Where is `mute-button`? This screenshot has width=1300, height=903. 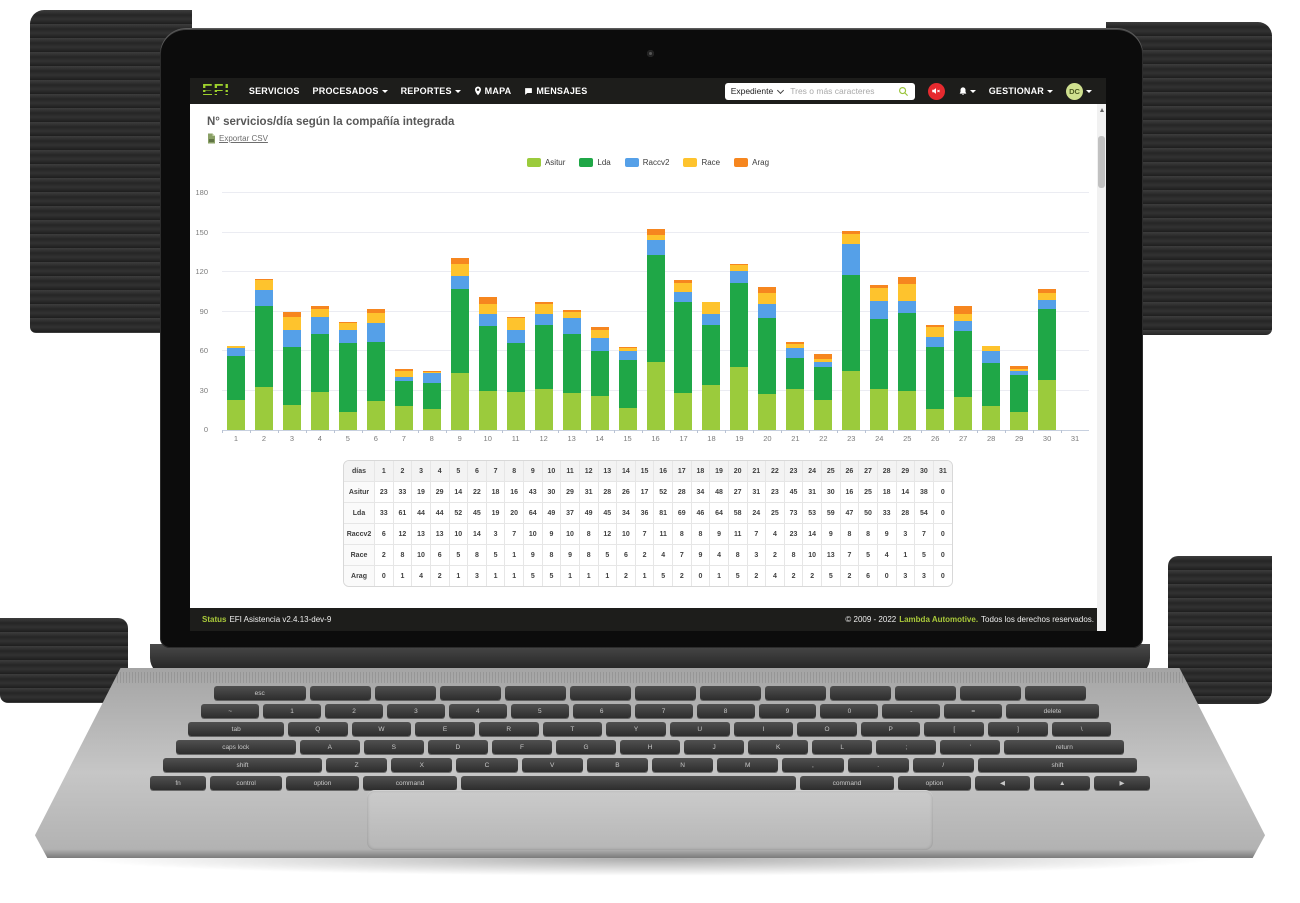
mute-button is located at coordinates (936, 91).